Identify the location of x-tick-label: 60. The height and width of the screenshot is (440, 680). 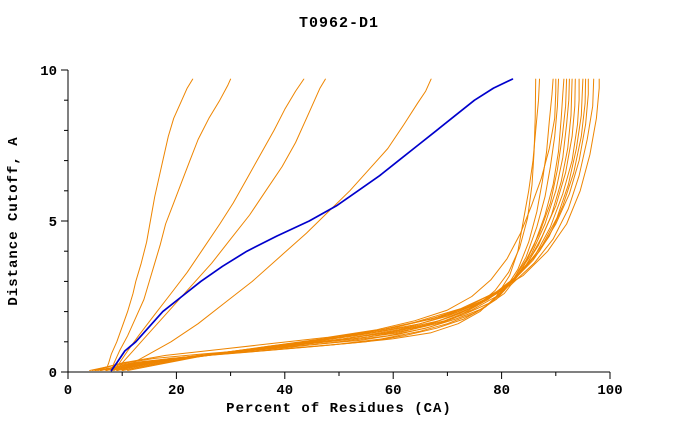
(393, 391).